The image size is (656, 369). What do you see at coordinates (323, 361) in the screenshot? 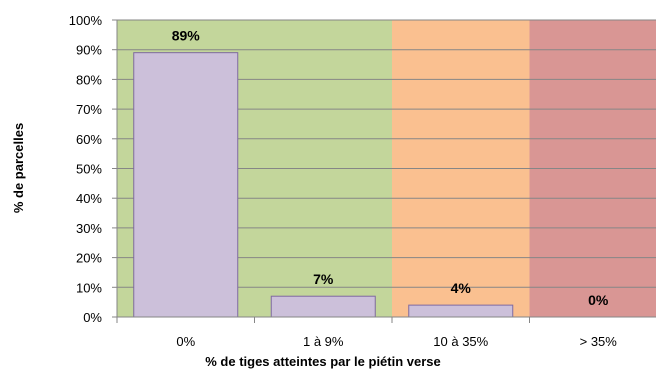
I see `x-axis-title: % de tiges atteintes par le piétin verse` at bounding box center [323, 361].